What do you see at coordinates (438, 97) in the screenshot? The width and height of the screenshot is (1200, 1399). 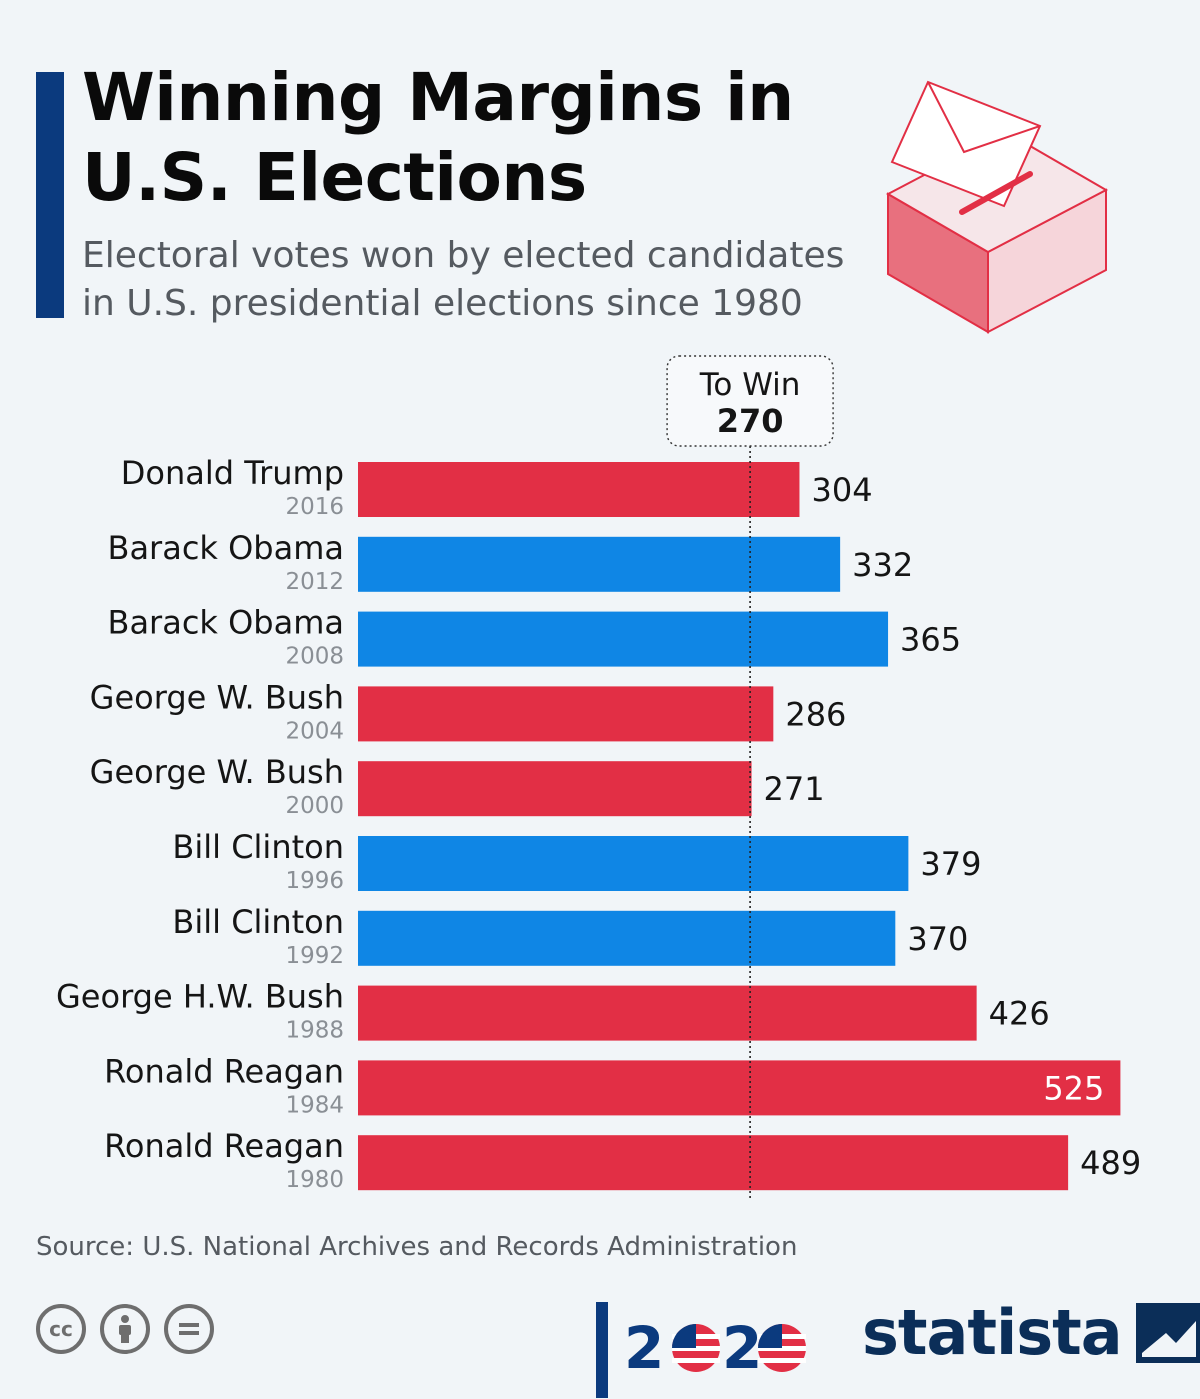 I see `title-line-1: Winning Margins in` at bounding box center [438, 97].